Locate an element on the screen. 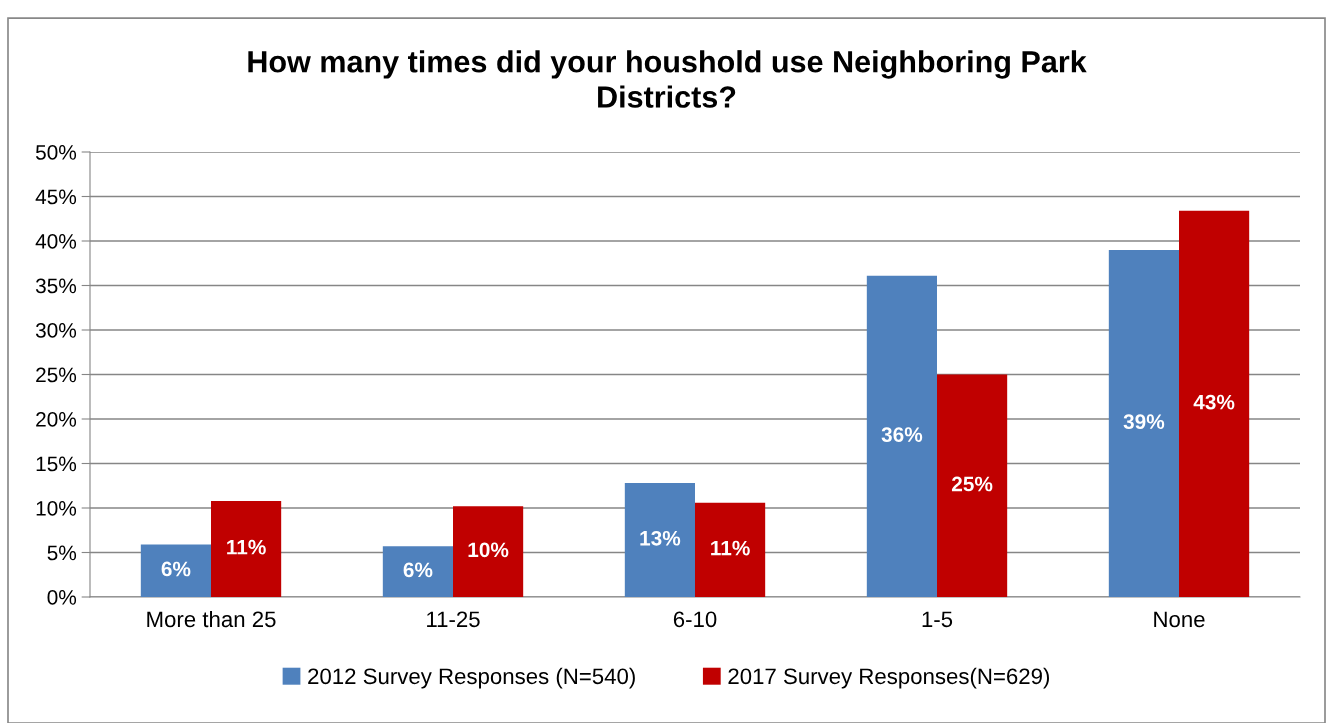 This screenshot has height=723, width=1333. y-tick-label: 10% is located at coordinates (56, 508).